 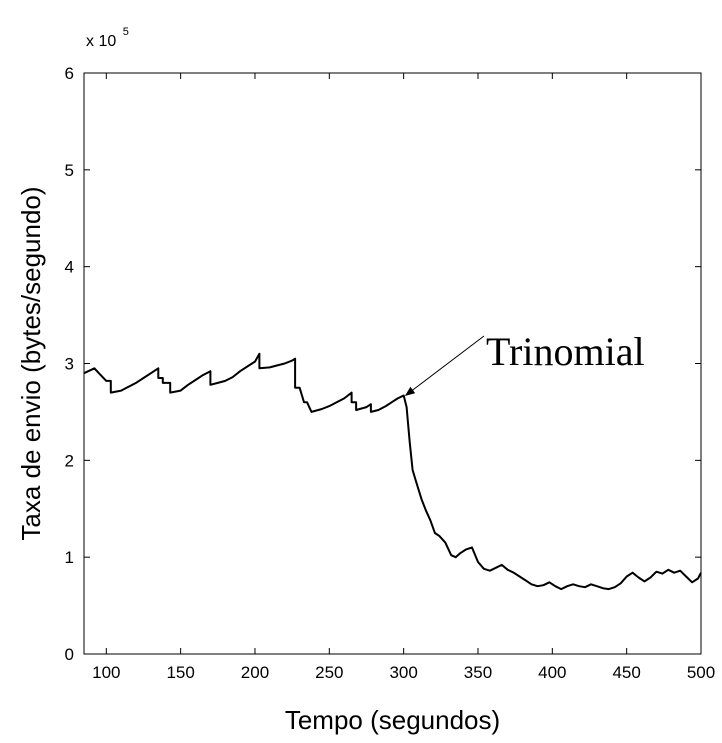 I want to click on x-tick-label: 250, so click(x=329, y=672).